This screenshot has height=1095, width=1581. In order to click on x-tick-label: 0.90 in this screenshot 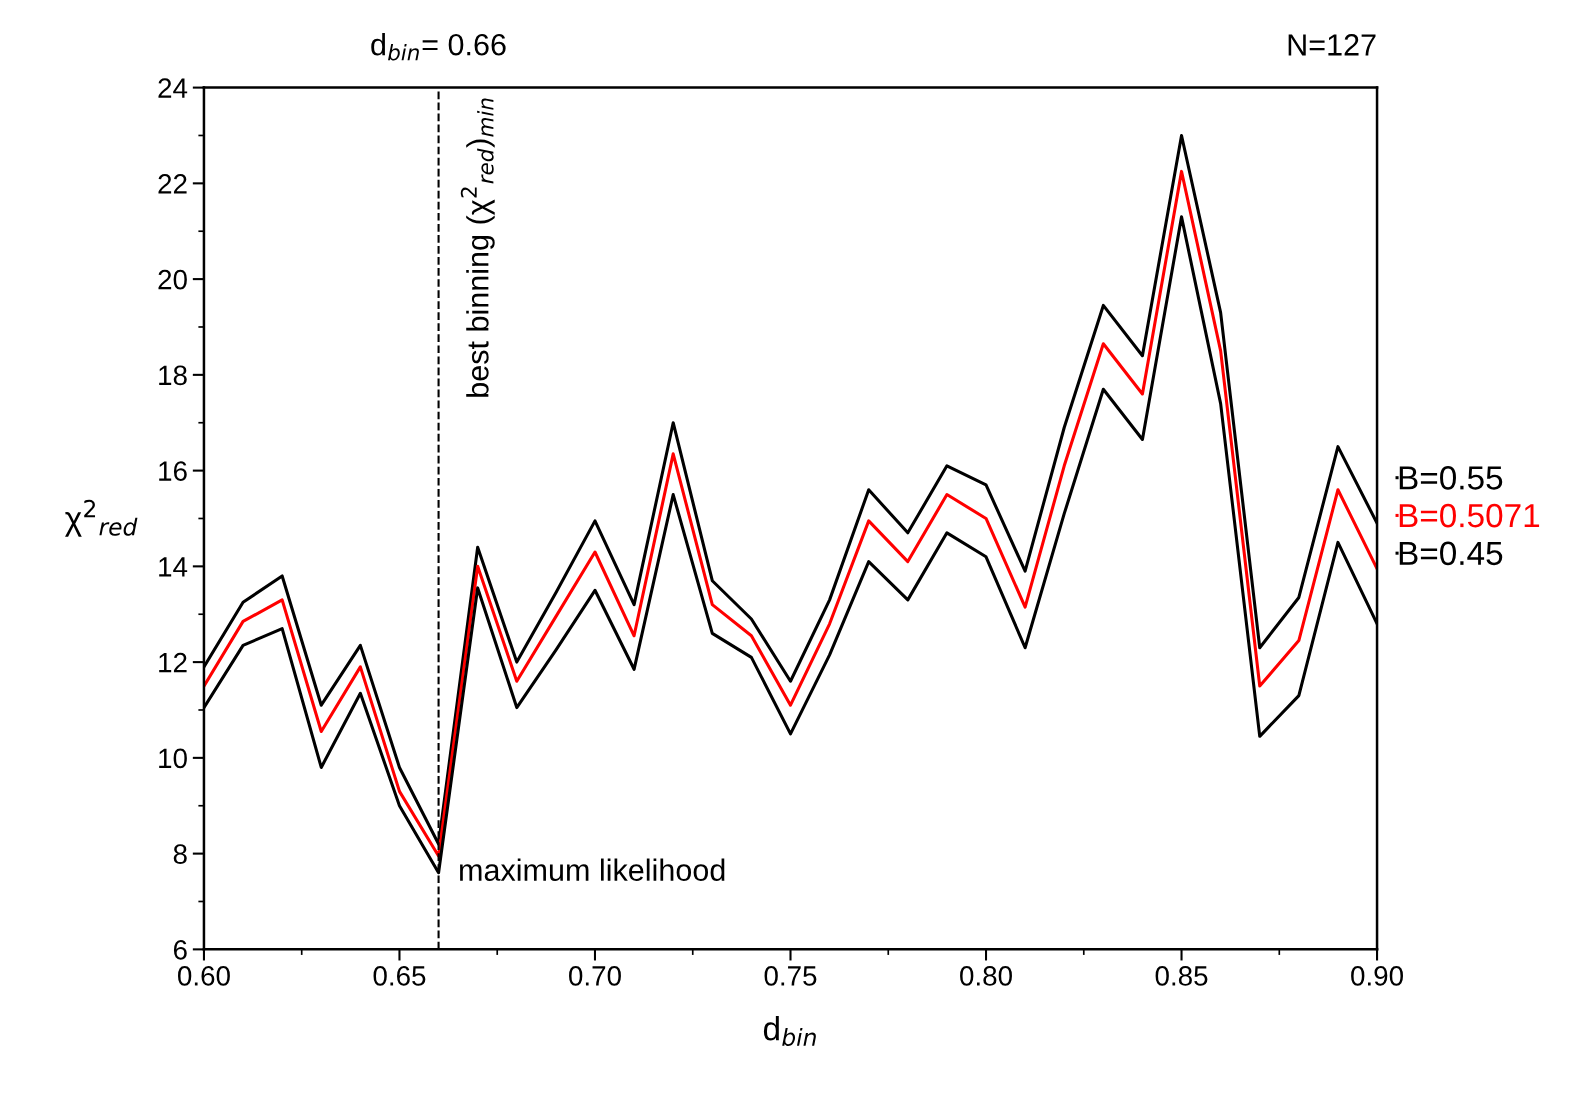, I will do `click(1377, 976)`.